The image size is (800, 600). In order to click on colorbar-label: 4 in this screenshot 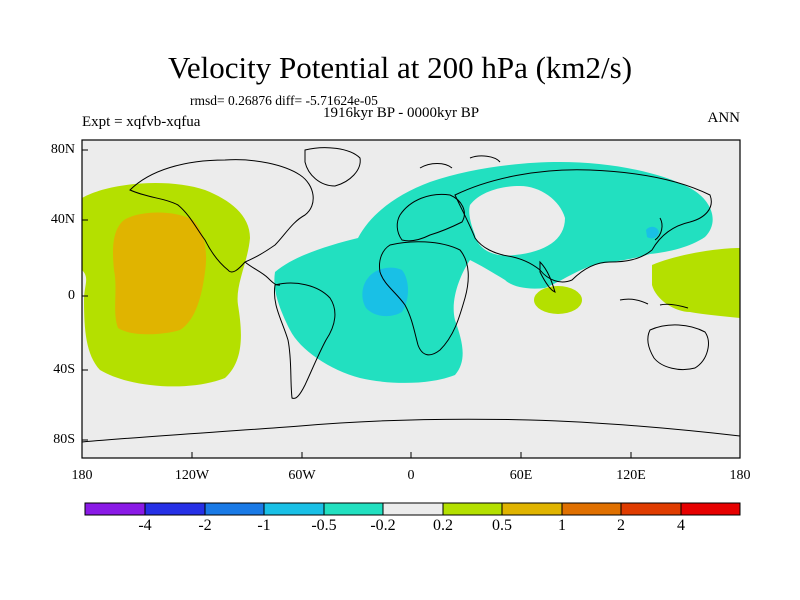, I will do `click(681, 525)`.